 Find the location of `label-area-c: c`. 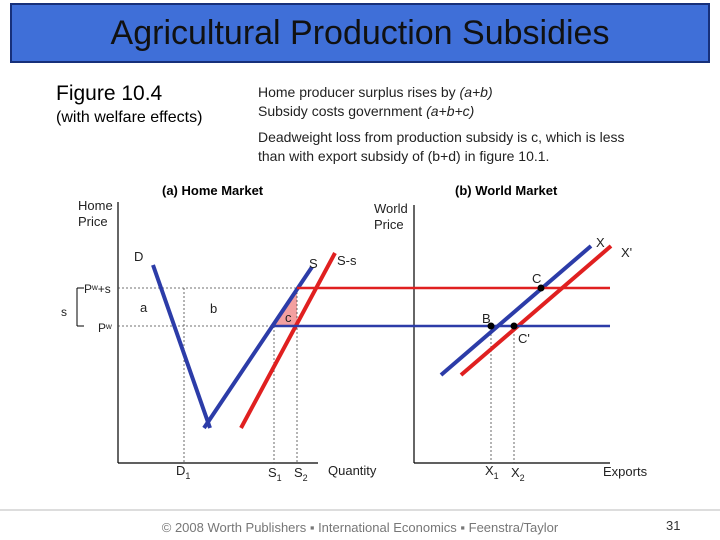

label-area-c: c is located at coordinates (288, 317).